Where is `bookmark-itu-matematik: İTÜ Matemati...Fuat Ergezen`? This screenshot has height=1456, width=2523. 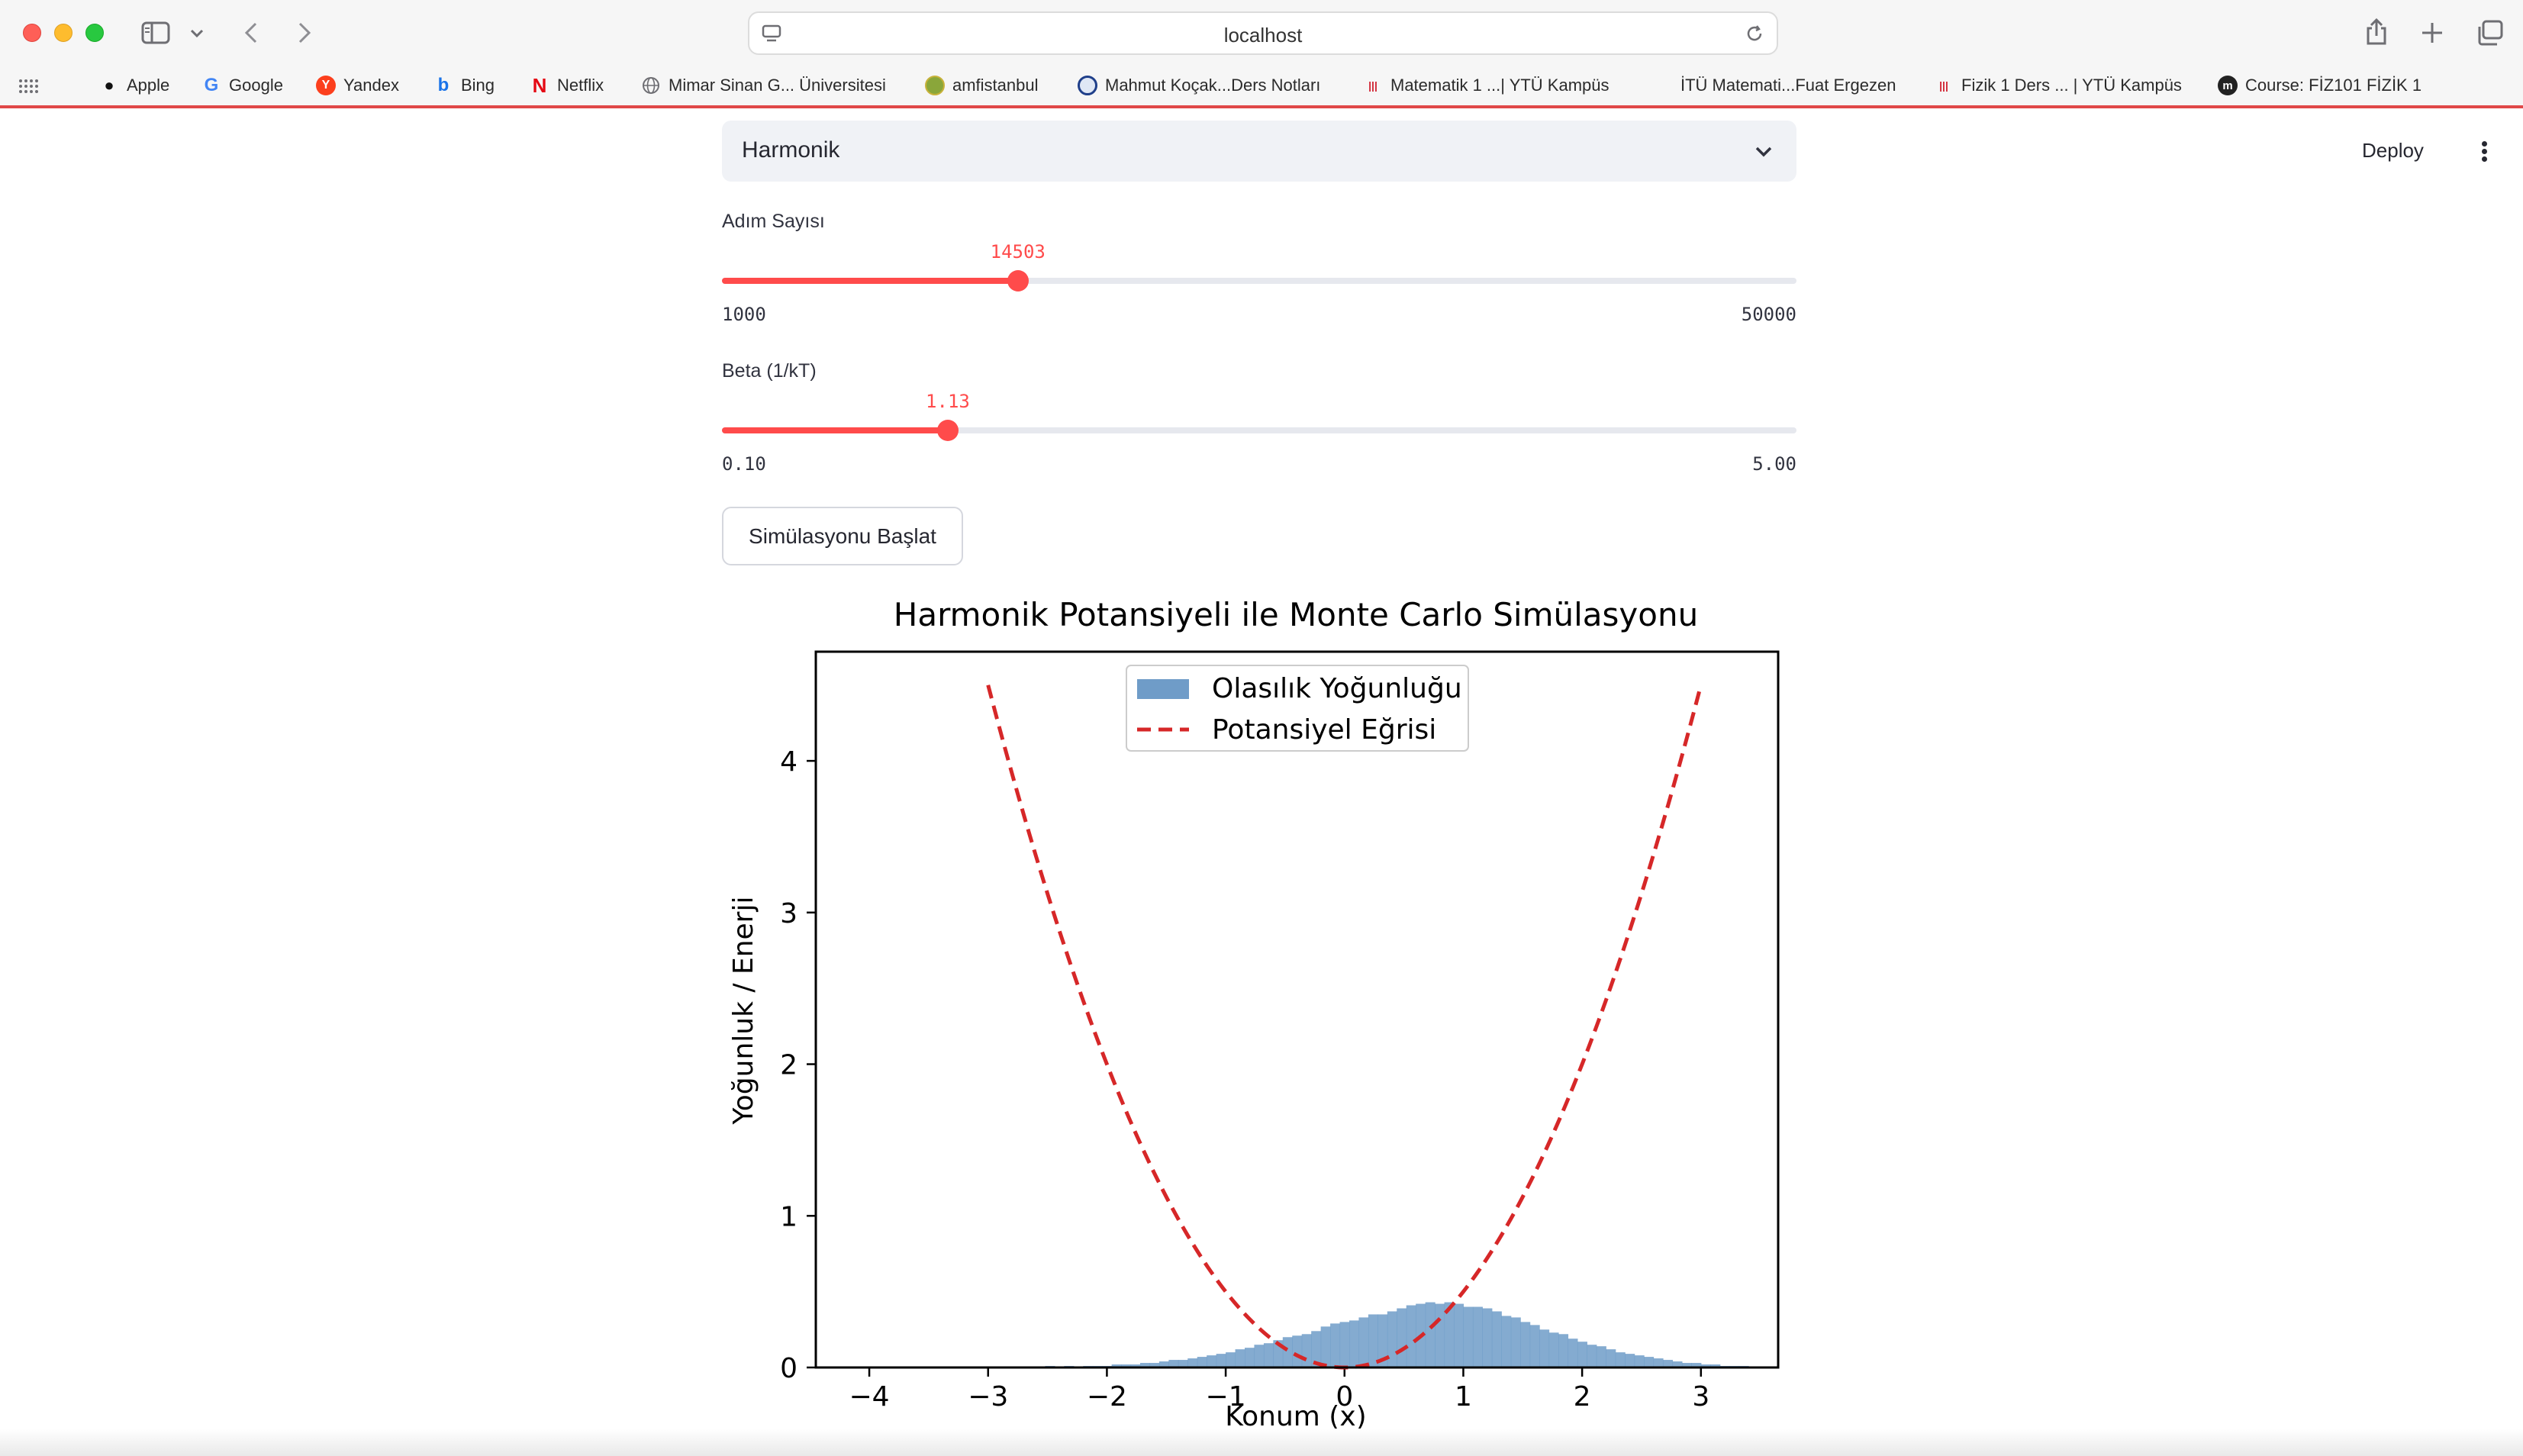 bookmark-itu-matematik: İTÜ Matemati...Fuat Ergezen is located at coordinates (1788, 85).